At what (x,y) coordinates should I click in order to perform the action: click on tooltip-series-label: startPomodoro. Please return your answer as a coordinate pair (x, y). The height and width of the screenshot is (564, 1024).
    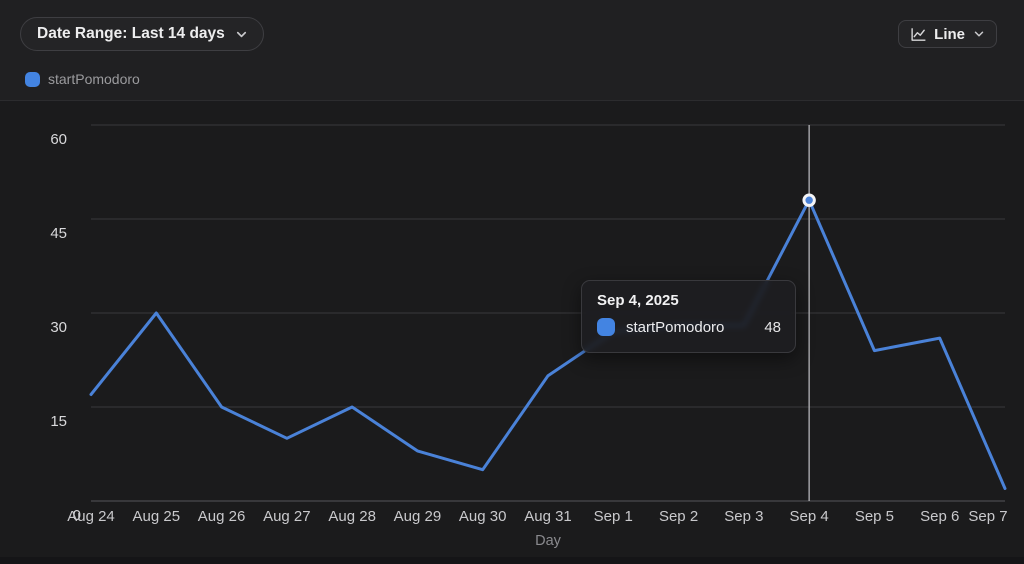
    Looking at the image, I should click on (675, 327).